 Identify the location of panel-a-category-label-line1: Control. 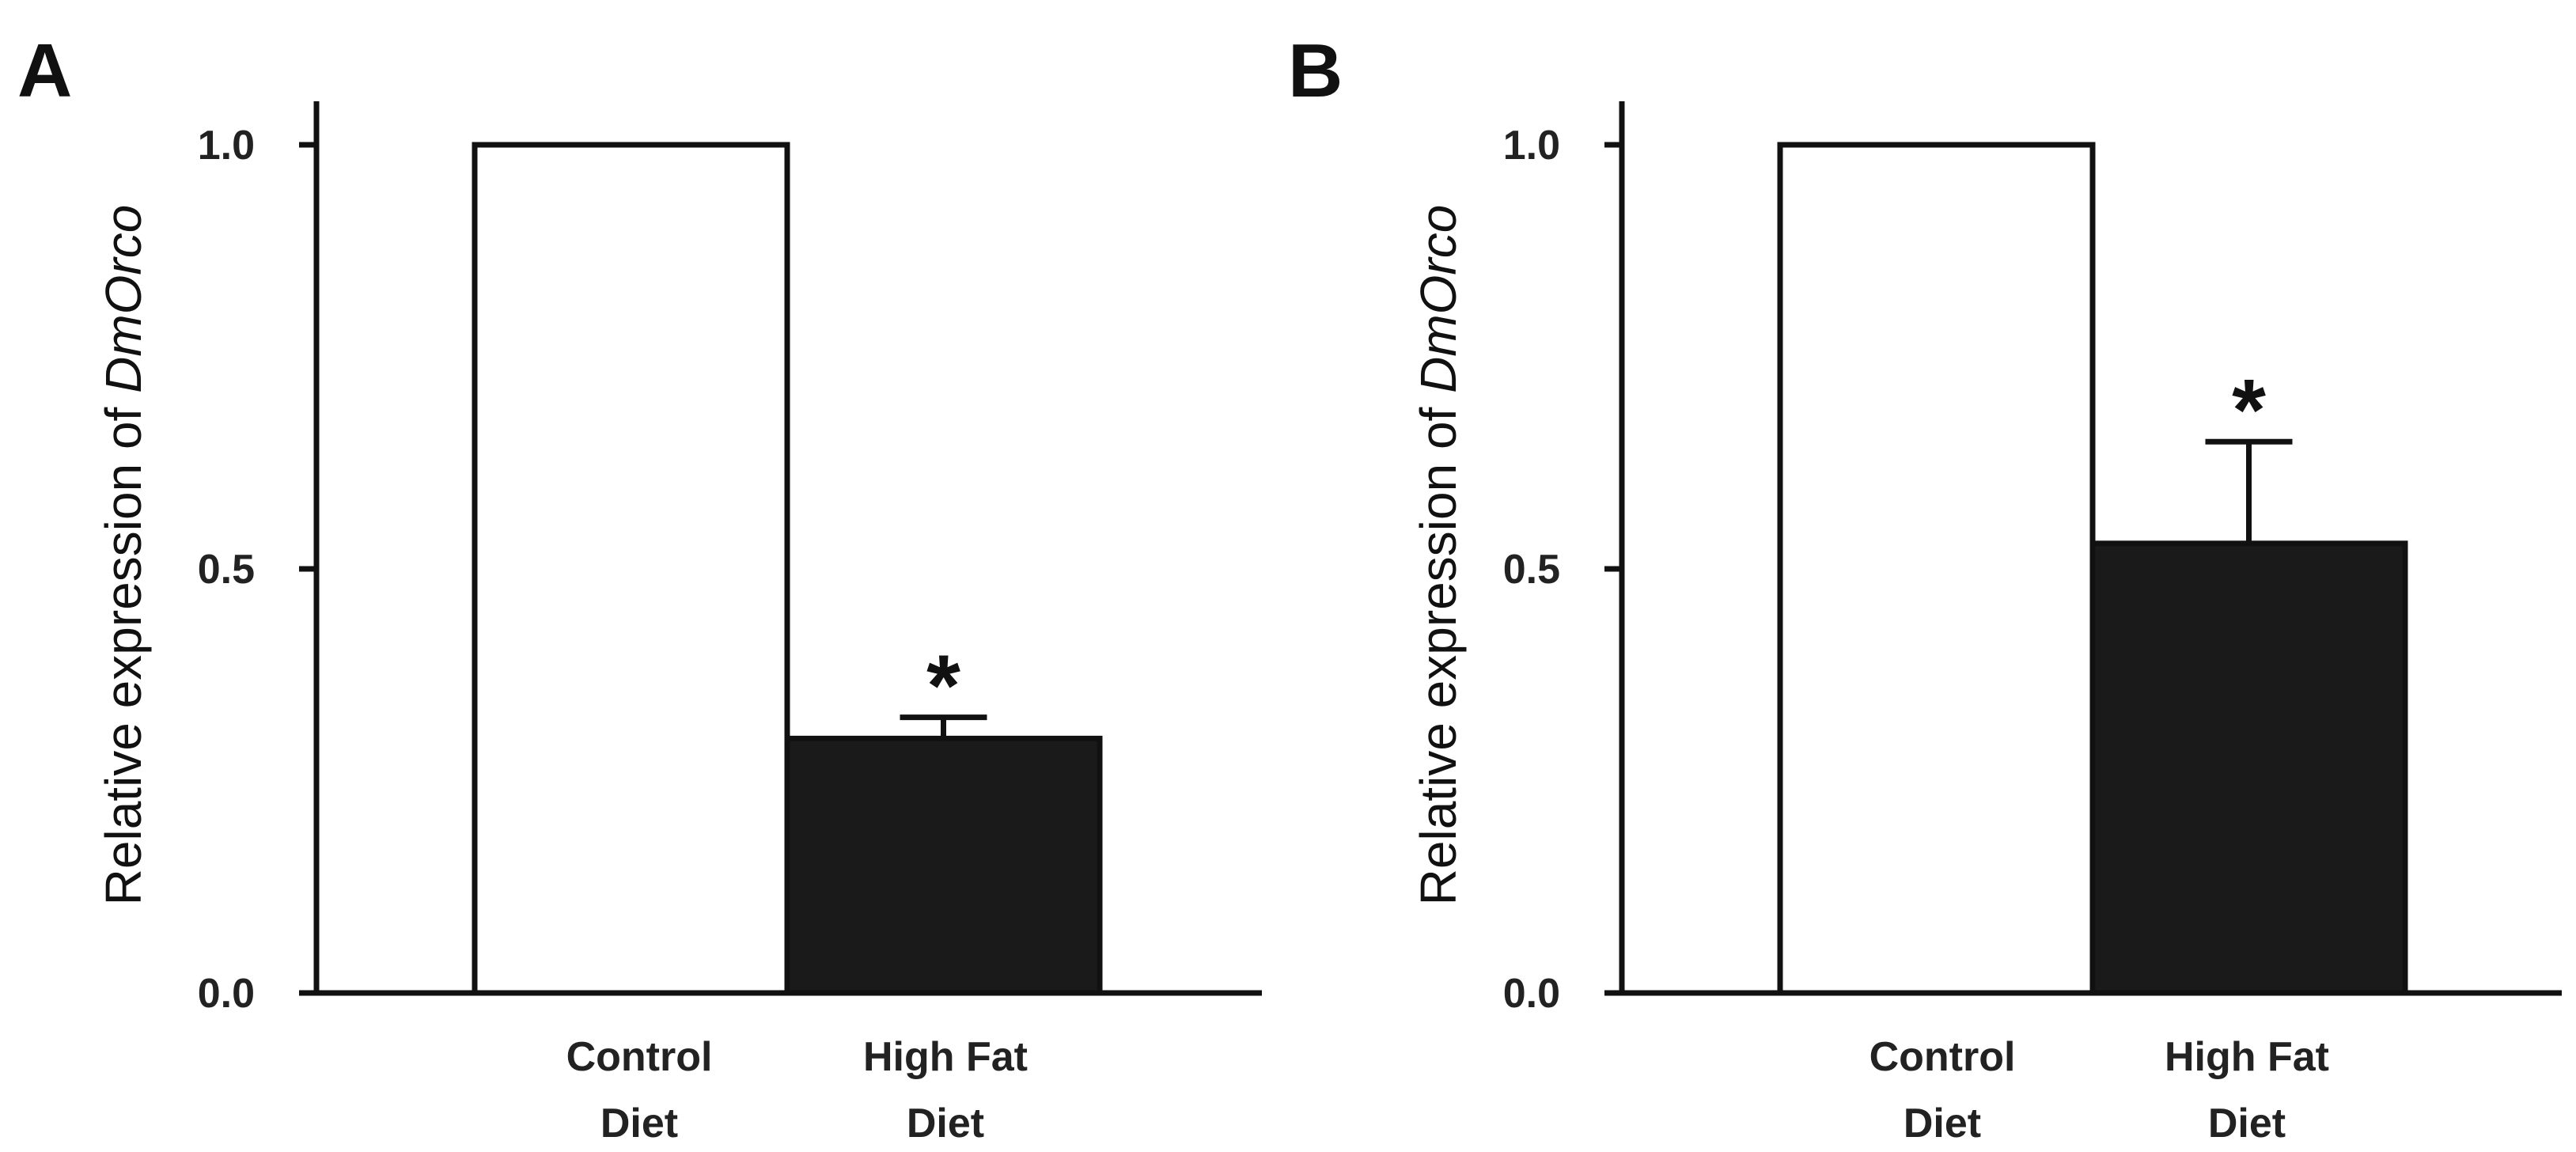
(639, 1057).